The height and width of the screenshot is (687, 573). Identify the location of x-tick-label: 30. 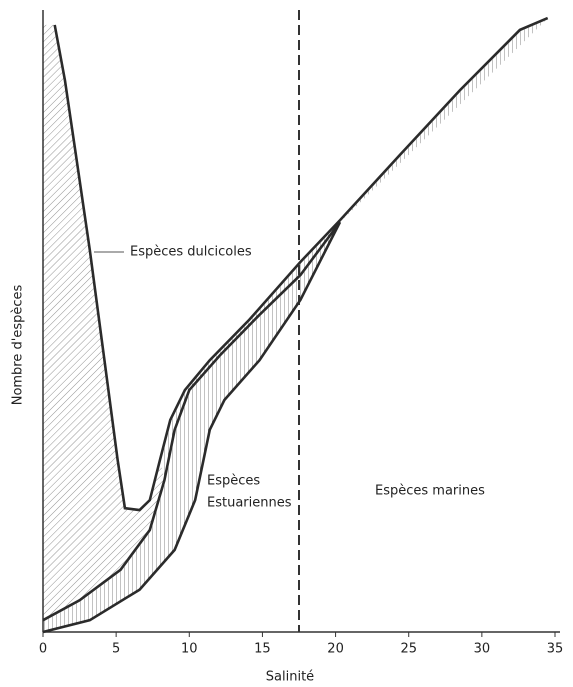
(482, 649).